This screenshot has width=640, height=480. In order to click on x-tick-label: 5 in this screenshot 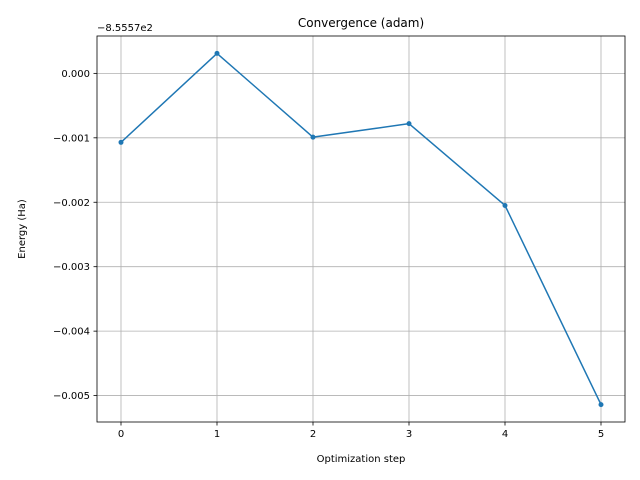, I will do `click(601, 434)`.